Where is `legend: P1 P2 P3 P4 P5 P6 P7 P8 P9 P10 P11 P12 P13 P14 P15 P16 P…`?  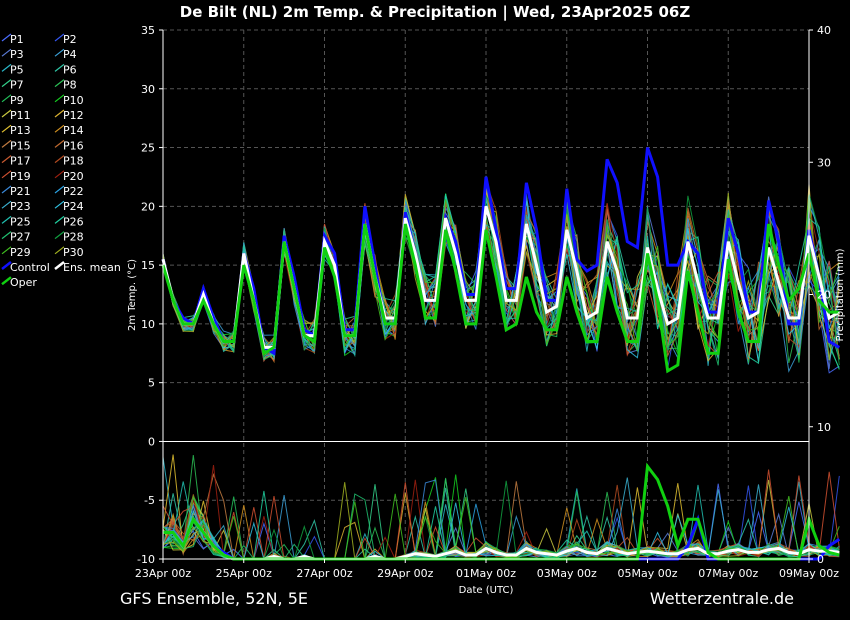
legend: P1 P2 P3 P4 P5 P6 P7 P8 P9 P10 P11 P12 P13 P14 P15 P16 P… is located at coordinates (61, 161).